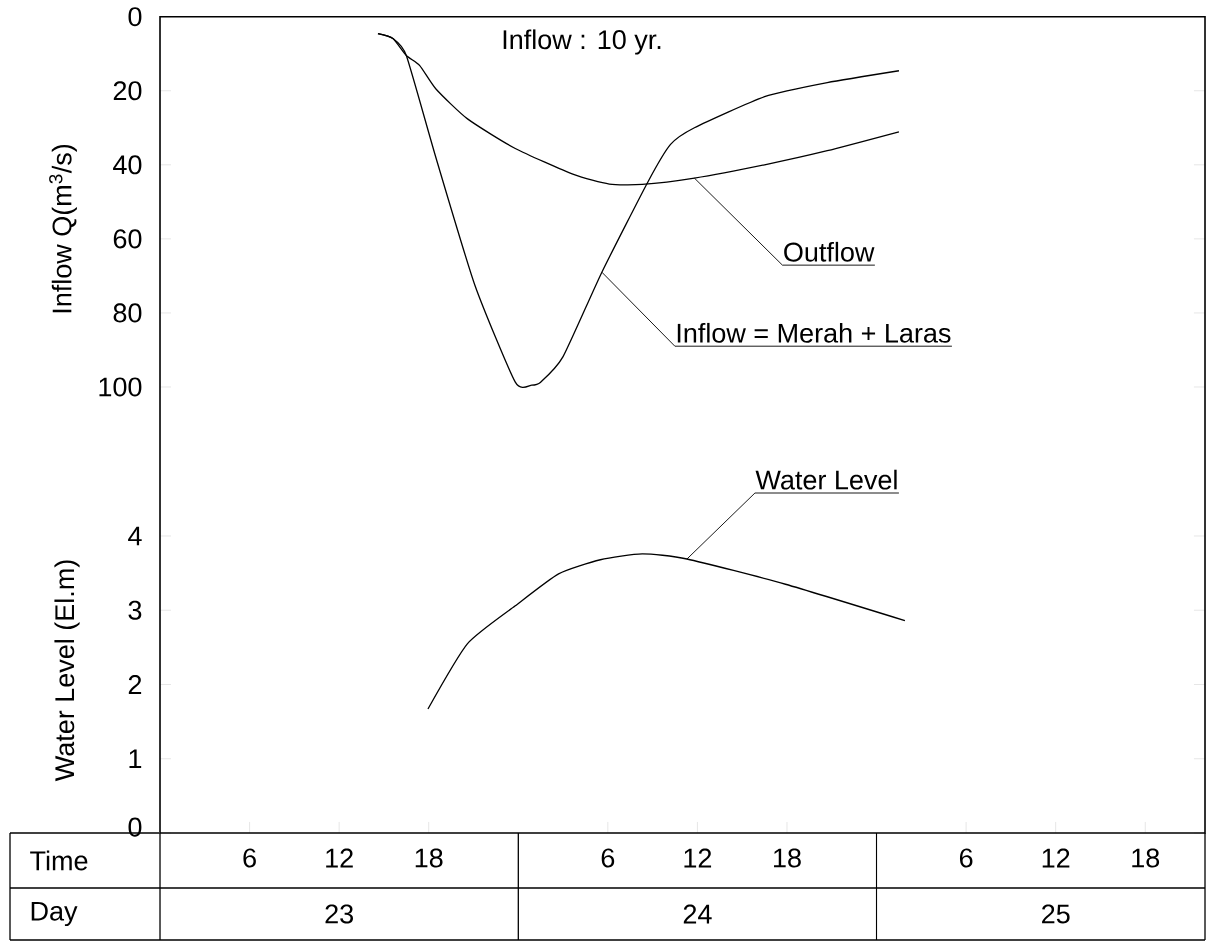 The width and height of the screenshot is (1208, 941). What do you see at coordinates (127, 313) in the screenshot?
I see `y-tick-label: 80` at bounding box center [127, 313].